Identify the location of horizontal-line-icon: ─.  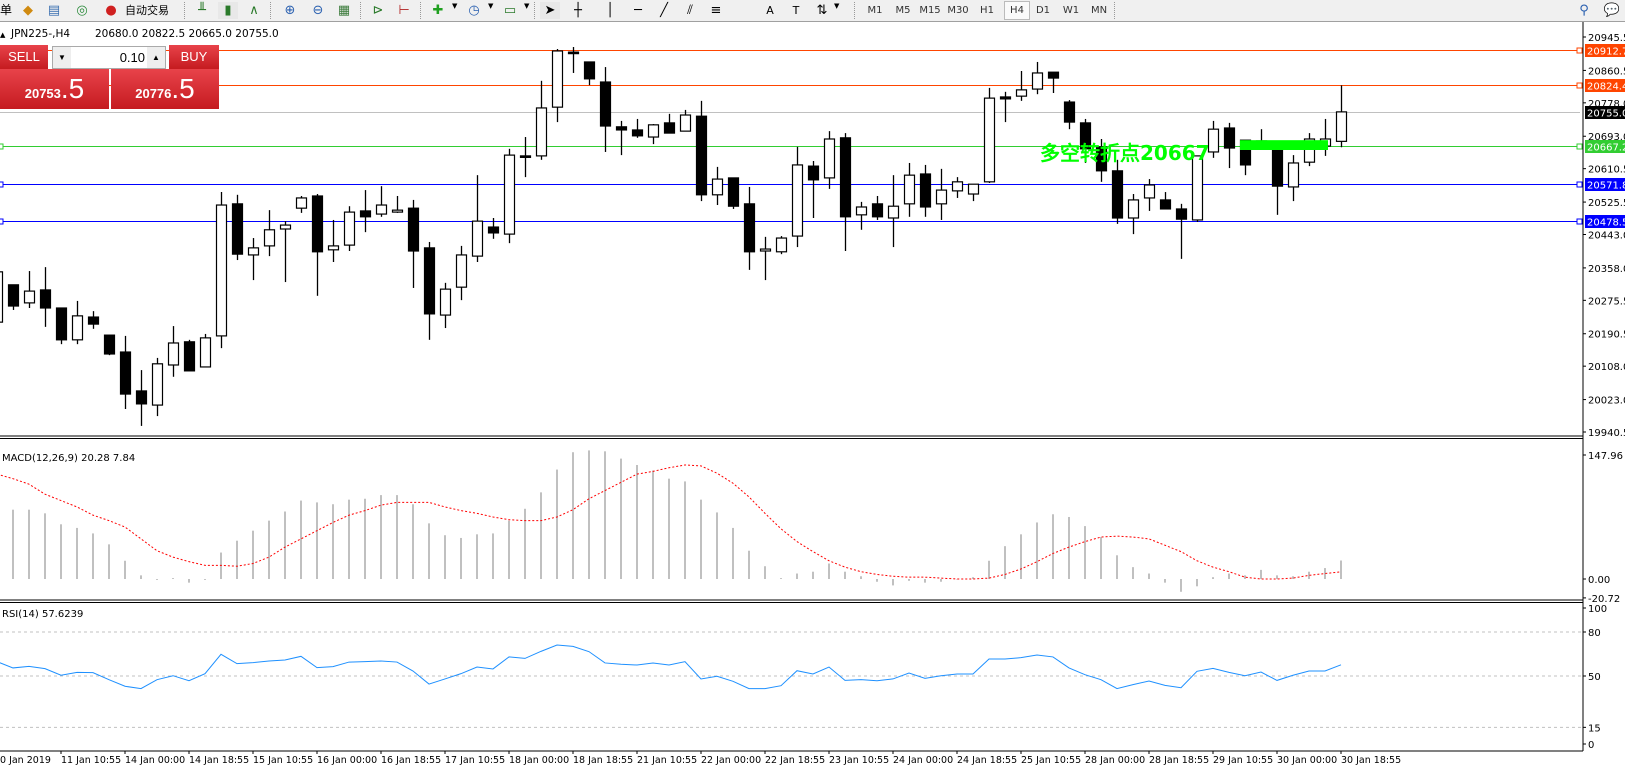
(638, 10).